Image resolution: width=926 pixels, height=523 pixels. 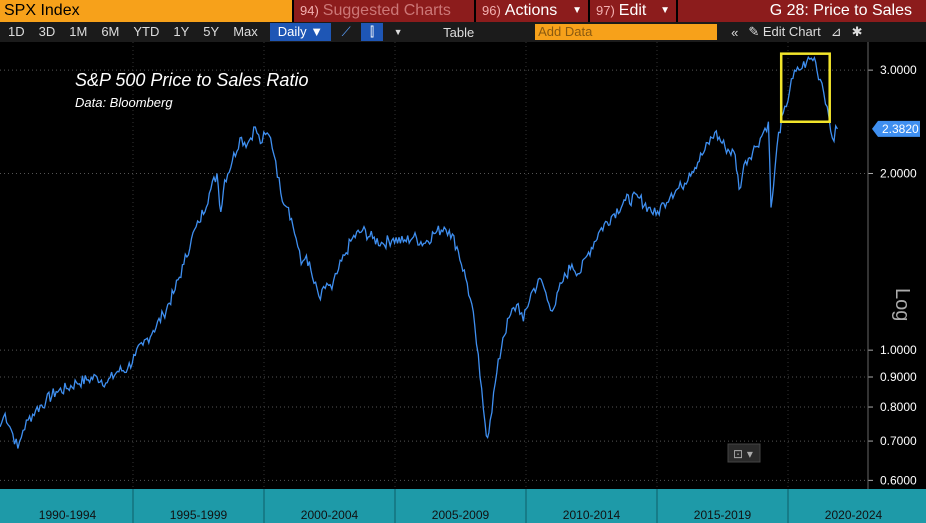 I want to click on range-1d-button: 1D, so click(x=16, y=31).